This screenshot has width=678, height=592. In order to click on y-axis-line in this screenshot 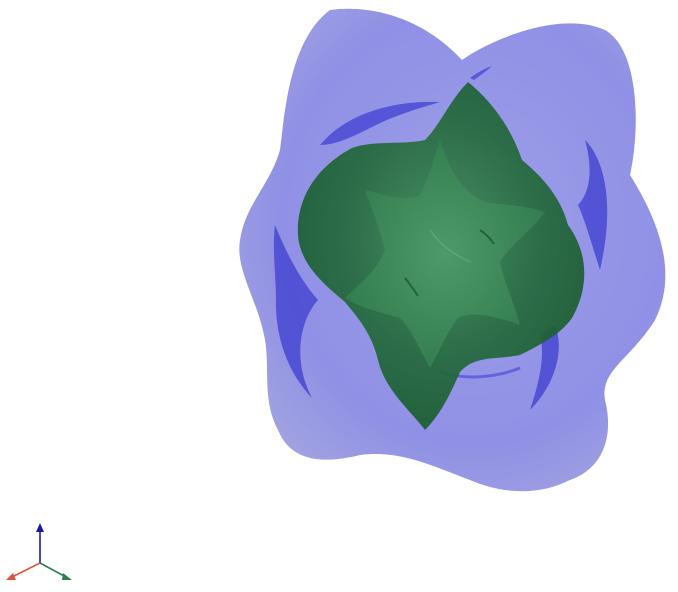, I will do `click(53, 570)`.